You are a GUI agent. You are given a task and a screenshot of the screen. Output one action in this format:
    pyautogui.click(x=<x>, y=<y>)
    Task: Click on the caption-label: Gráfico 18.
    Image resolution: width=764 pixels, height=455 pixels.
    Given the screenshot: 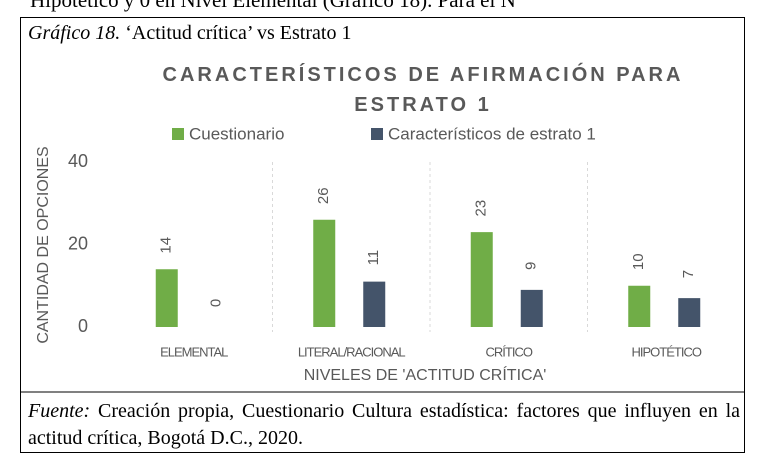 What is the action you would take?
    pyautogui.click(x=74, y=33)
    